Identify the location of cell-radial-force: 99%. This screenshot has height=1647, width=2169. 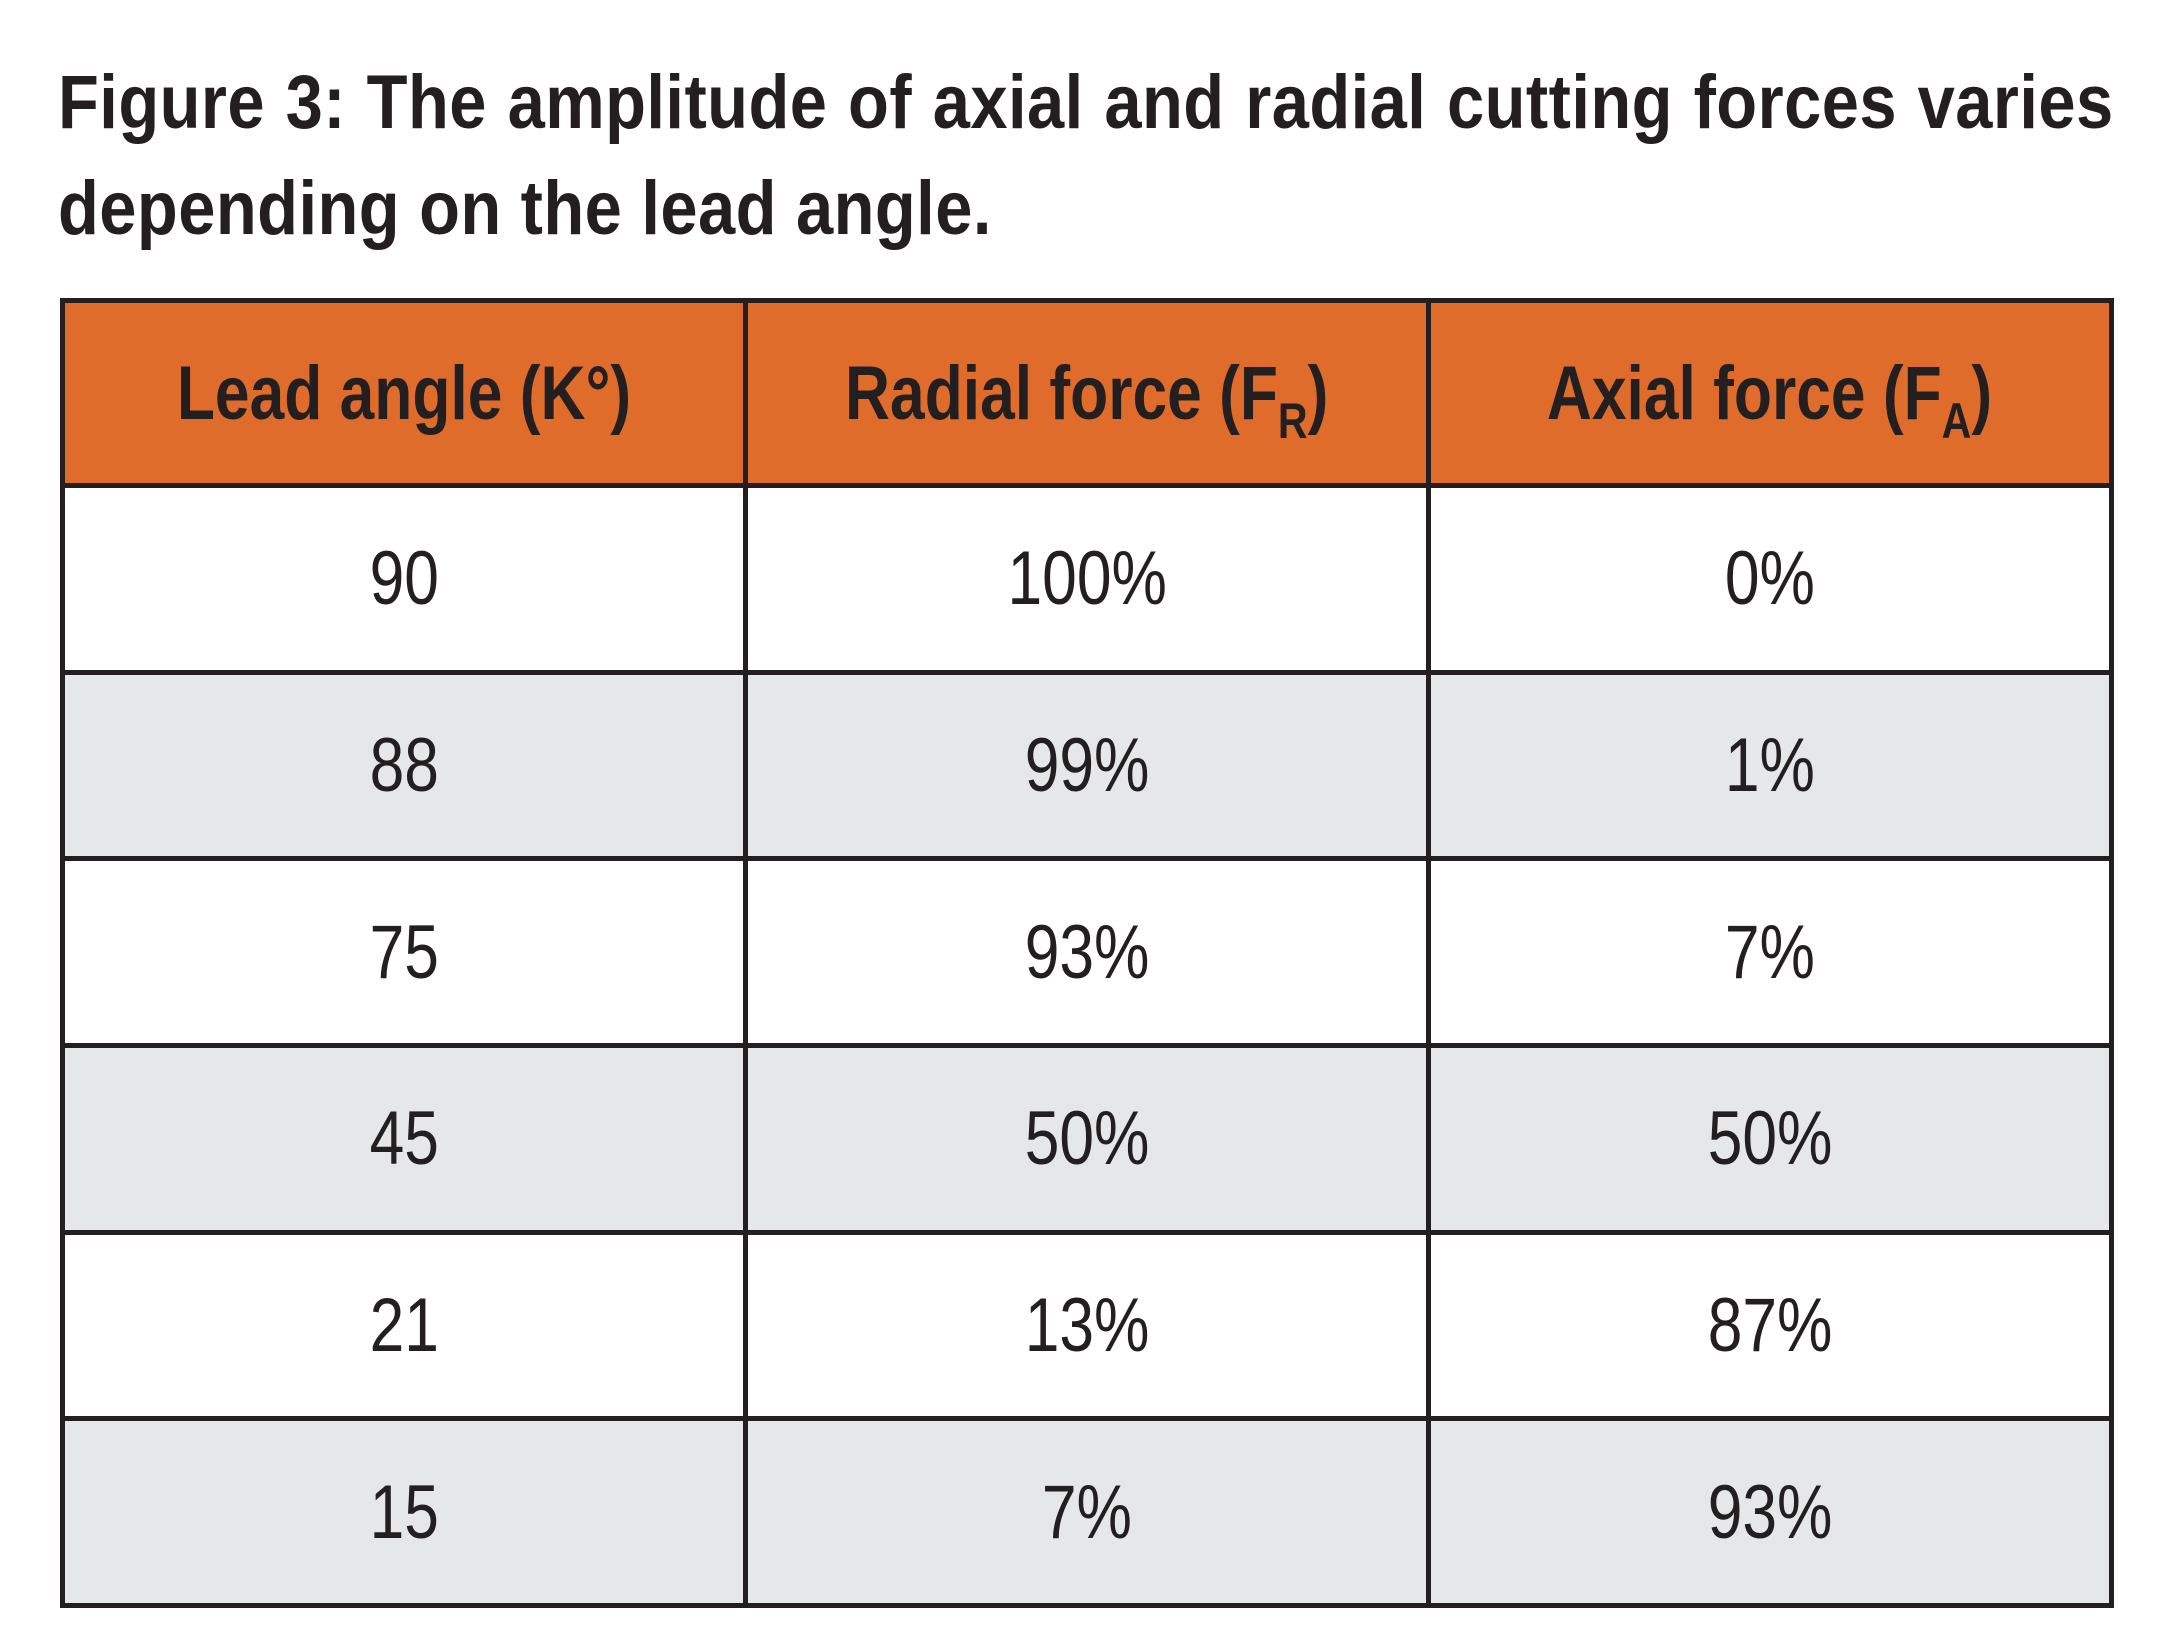
(1087, 765).